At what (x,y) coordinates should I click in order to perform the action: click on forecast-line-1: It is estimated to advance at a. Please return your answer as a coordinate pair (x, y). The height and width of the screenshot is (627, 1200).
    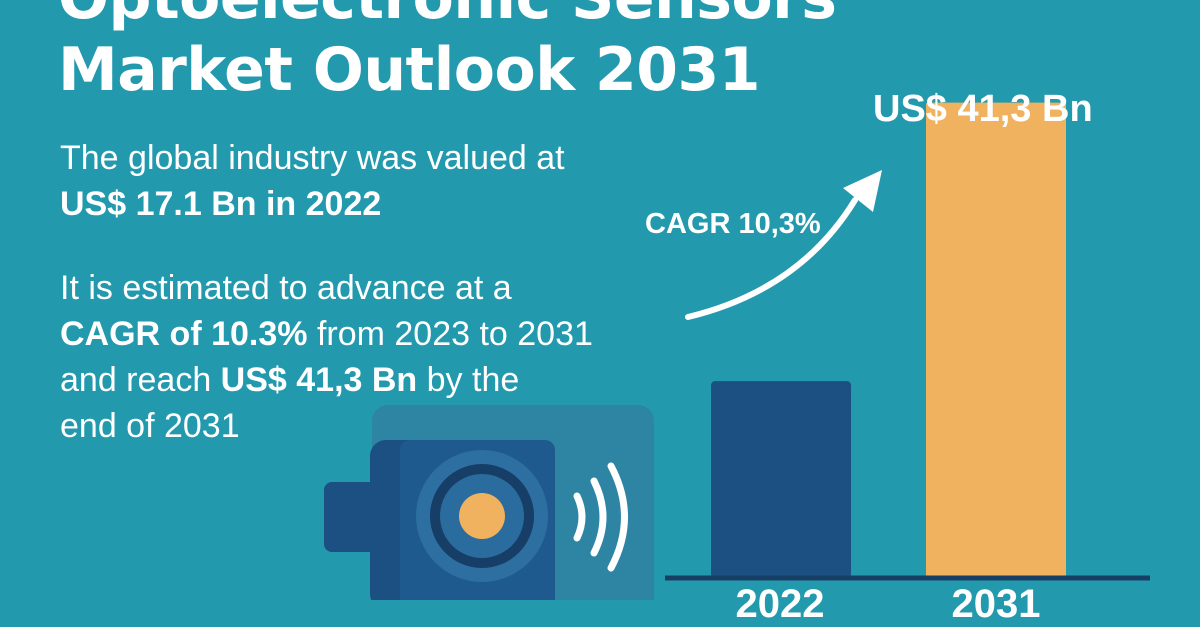
    Looking at the image, I should click on (286, 288).